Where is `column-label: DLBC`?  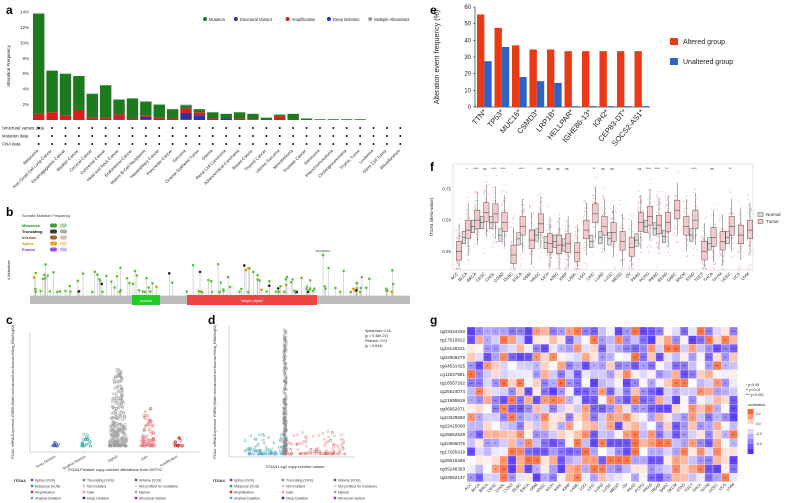 column-label: DLBC is located at coordinates (516, 487).